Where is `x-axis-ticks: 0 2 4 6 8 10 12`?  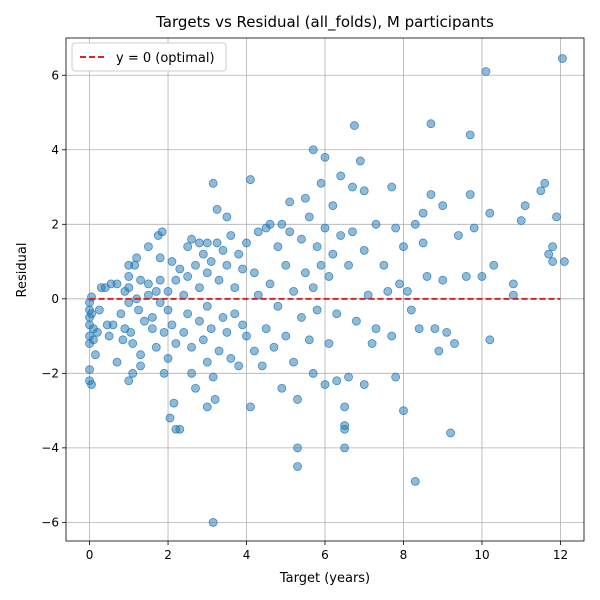
x-axis-ticks: 0 2 4 6 8 10 12 is located at coordinates (327, 551).